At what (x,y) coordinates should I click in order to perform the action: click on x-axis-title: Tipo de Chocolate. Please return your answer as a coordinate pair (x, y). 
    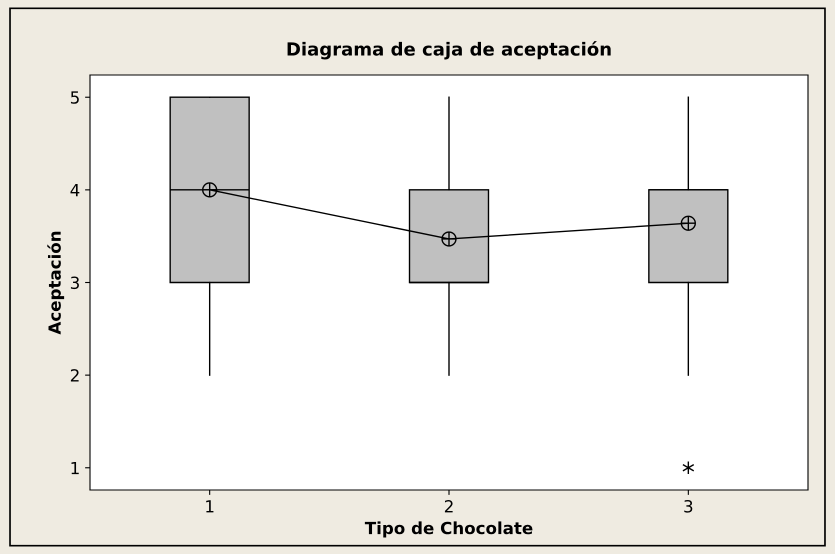
    Looking at the image, I should click on (448, 529).